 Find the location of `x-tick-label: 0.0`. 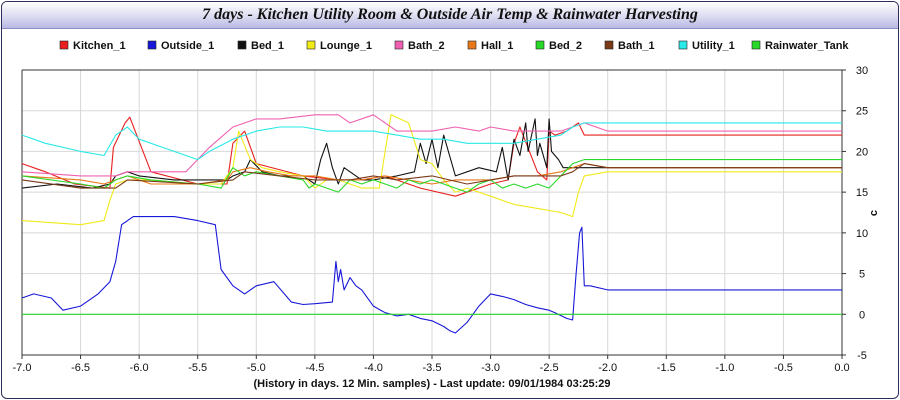

x-tick-label: 0.0 is located at coordinates (841, 368).